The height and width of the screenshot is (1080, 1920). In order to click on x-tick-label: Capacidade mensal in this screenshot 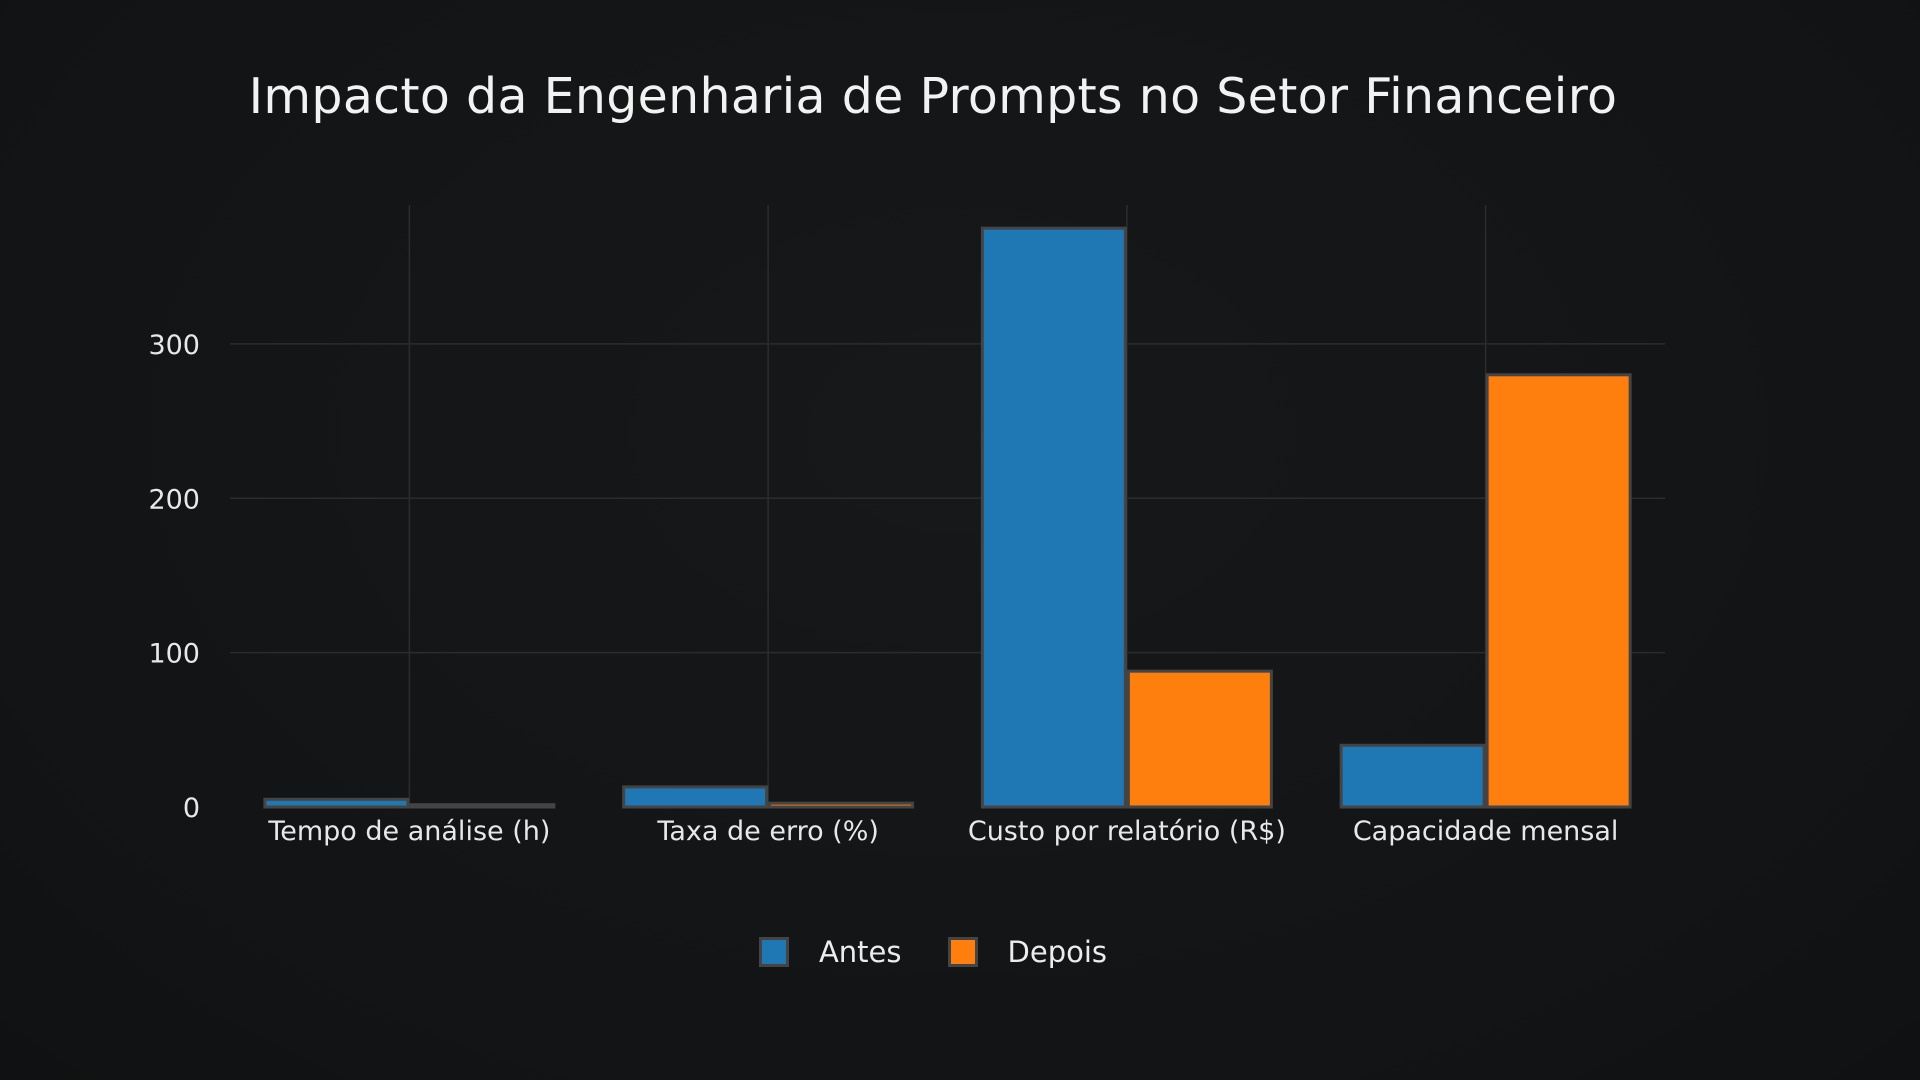, I will do `click(1486, 831)`.